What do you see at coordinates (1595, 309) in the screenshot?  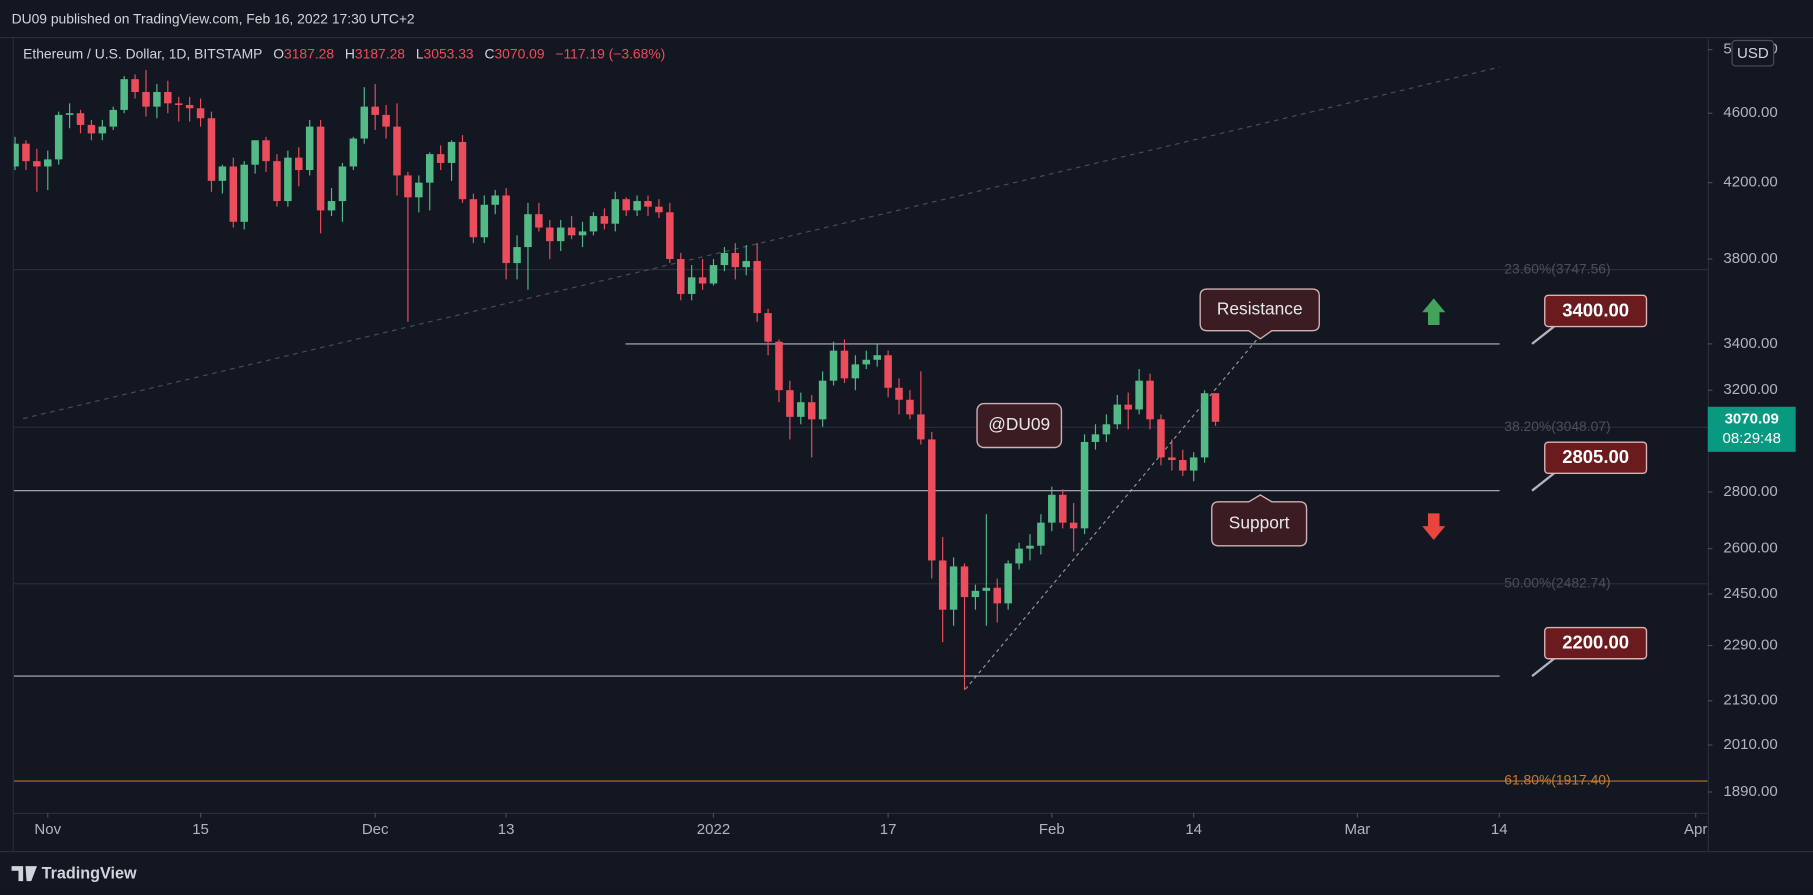 I see `level-label: 3400.00` at bounding box center [1595, 309].